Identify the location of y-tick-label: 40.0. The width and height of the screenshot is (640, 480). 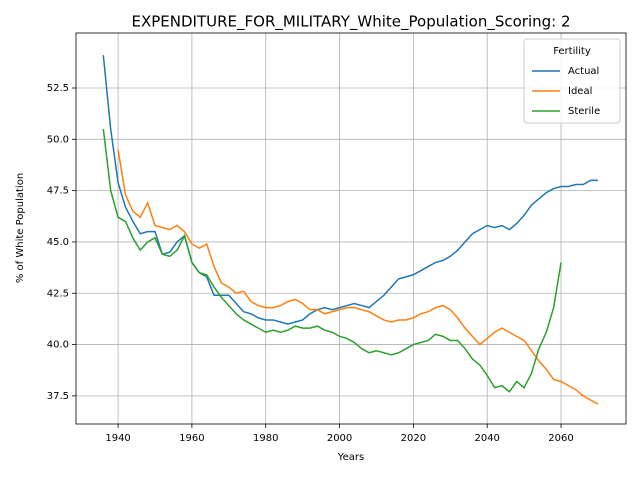
(58, 345).